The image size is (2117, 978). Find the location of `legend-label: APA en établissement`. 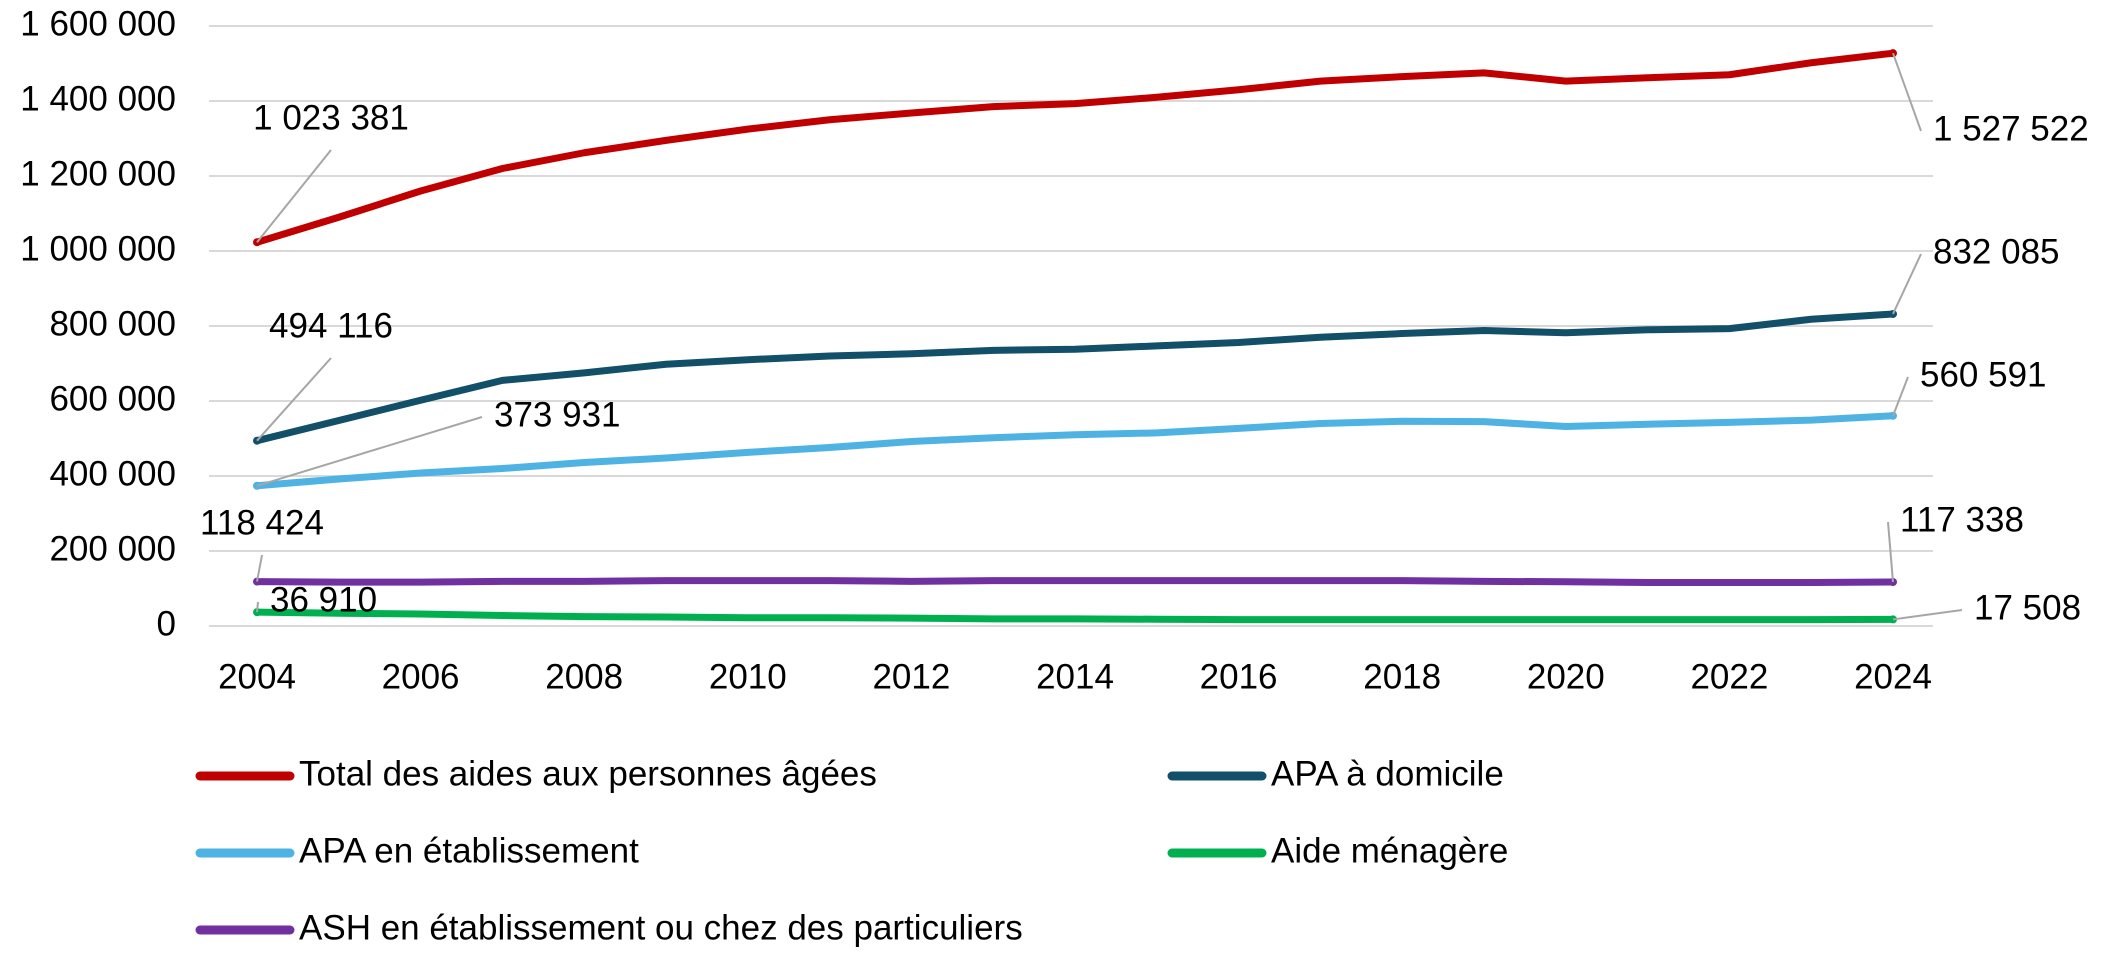

legend-label: APA en établissement is located at coordinates (469, 850).